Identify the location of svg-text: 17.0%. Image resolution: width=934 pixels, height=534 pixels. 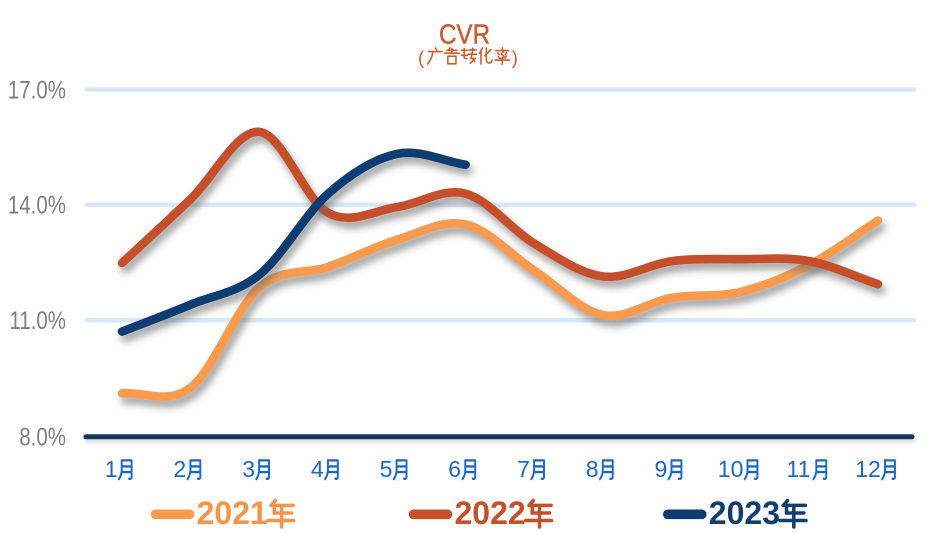
(37, 89).